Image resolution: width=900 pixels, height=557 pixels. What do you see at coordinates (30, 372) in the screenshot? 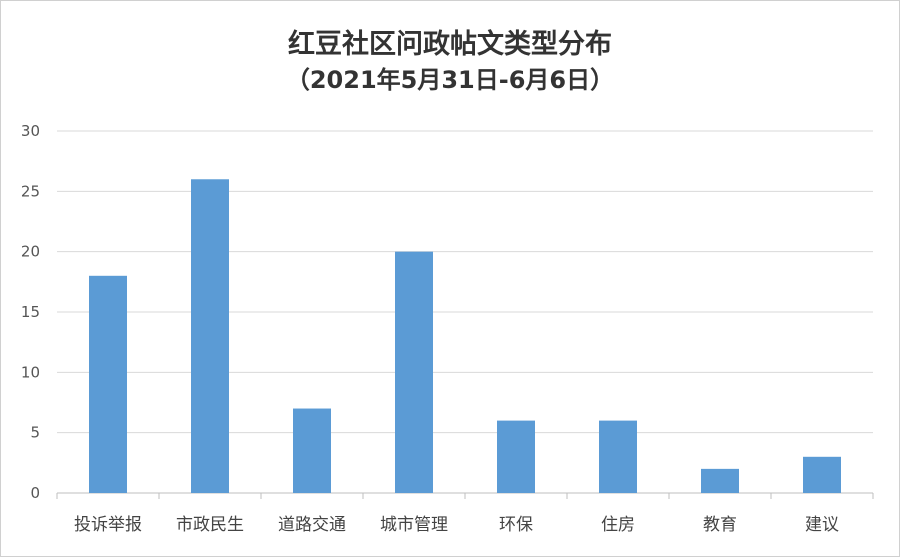
I see `y-tick-label: 10` at bounding box center [30, 372].